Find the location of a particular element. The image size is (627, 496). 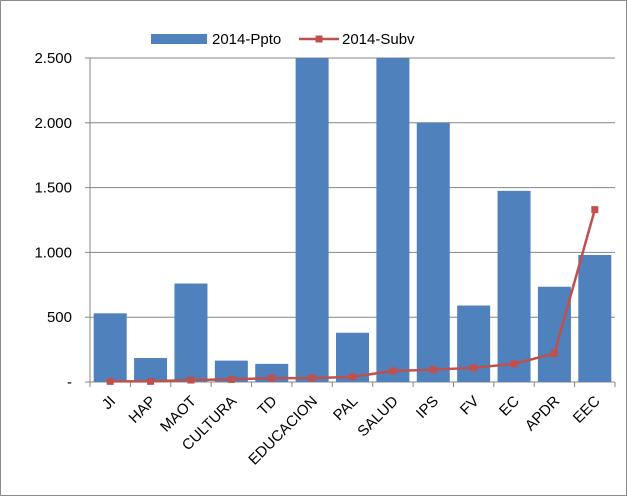

bar-ips is located at coordinates (433, 252).